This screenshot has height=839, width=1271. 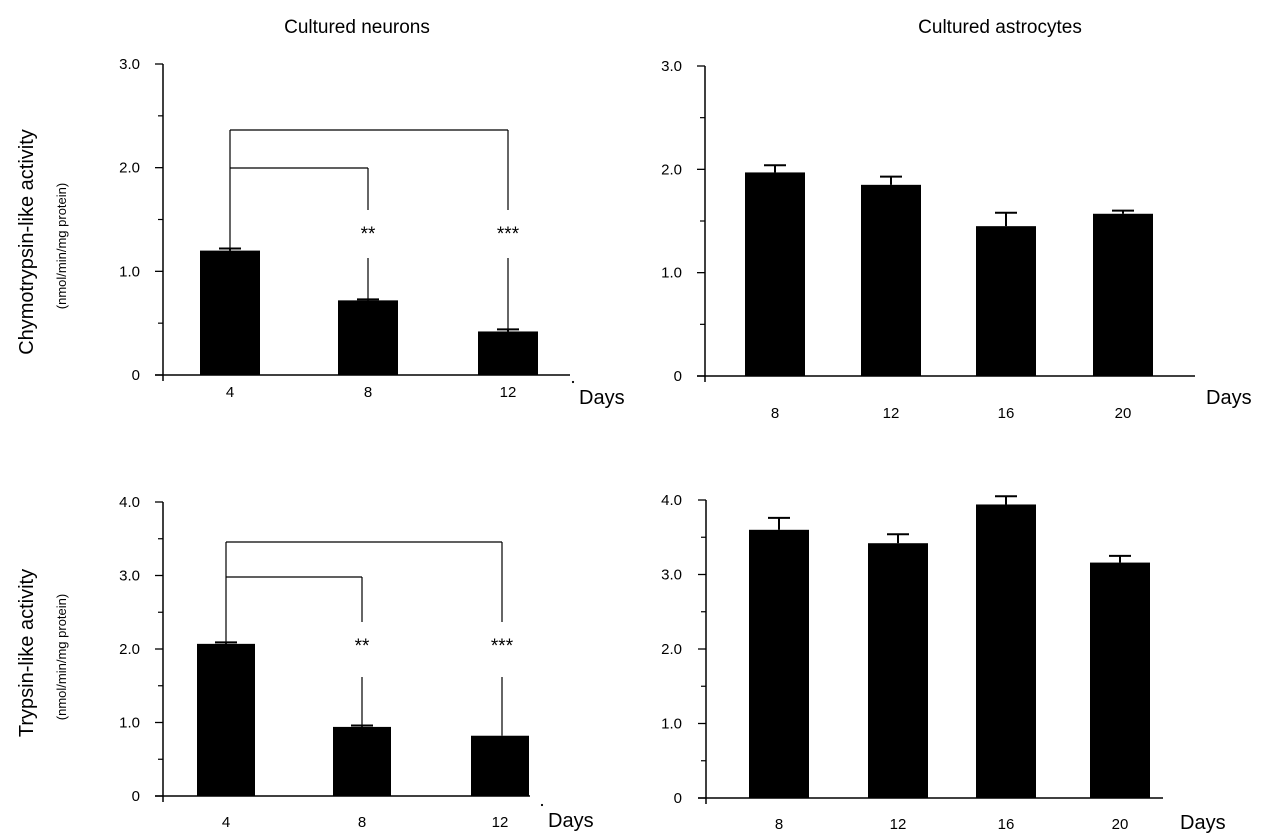 I want to click on ylabel-trypsin: Trypsin-like activity, so click(x=27, y=653).